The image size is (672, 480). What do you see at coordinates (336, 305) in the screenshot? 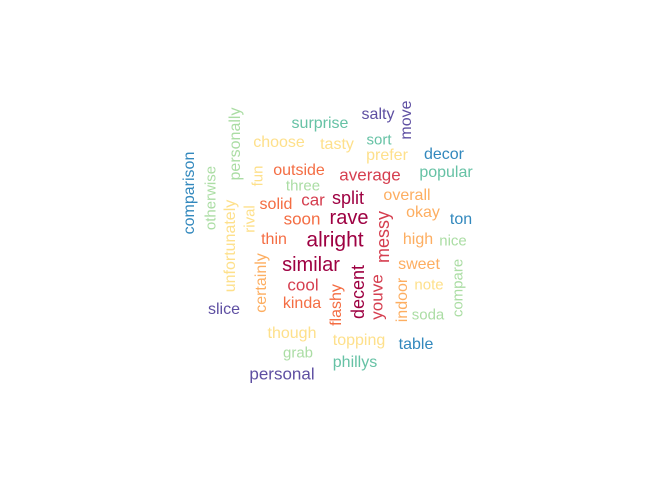
I see `word-flashy: flashy` at bounding box center [336, 305].